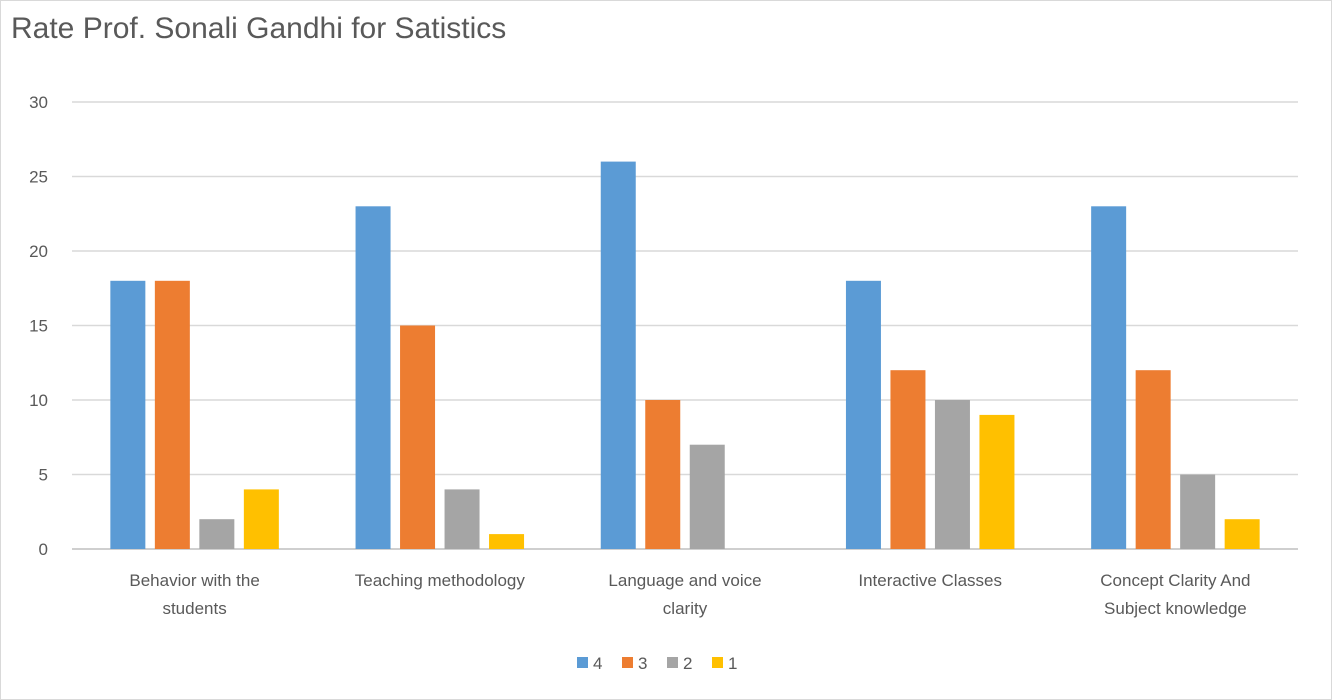  Describe the element at coordinates (1175, 580) in the screenshot. I see `x-category-label: Concept Clarity And` at that location.